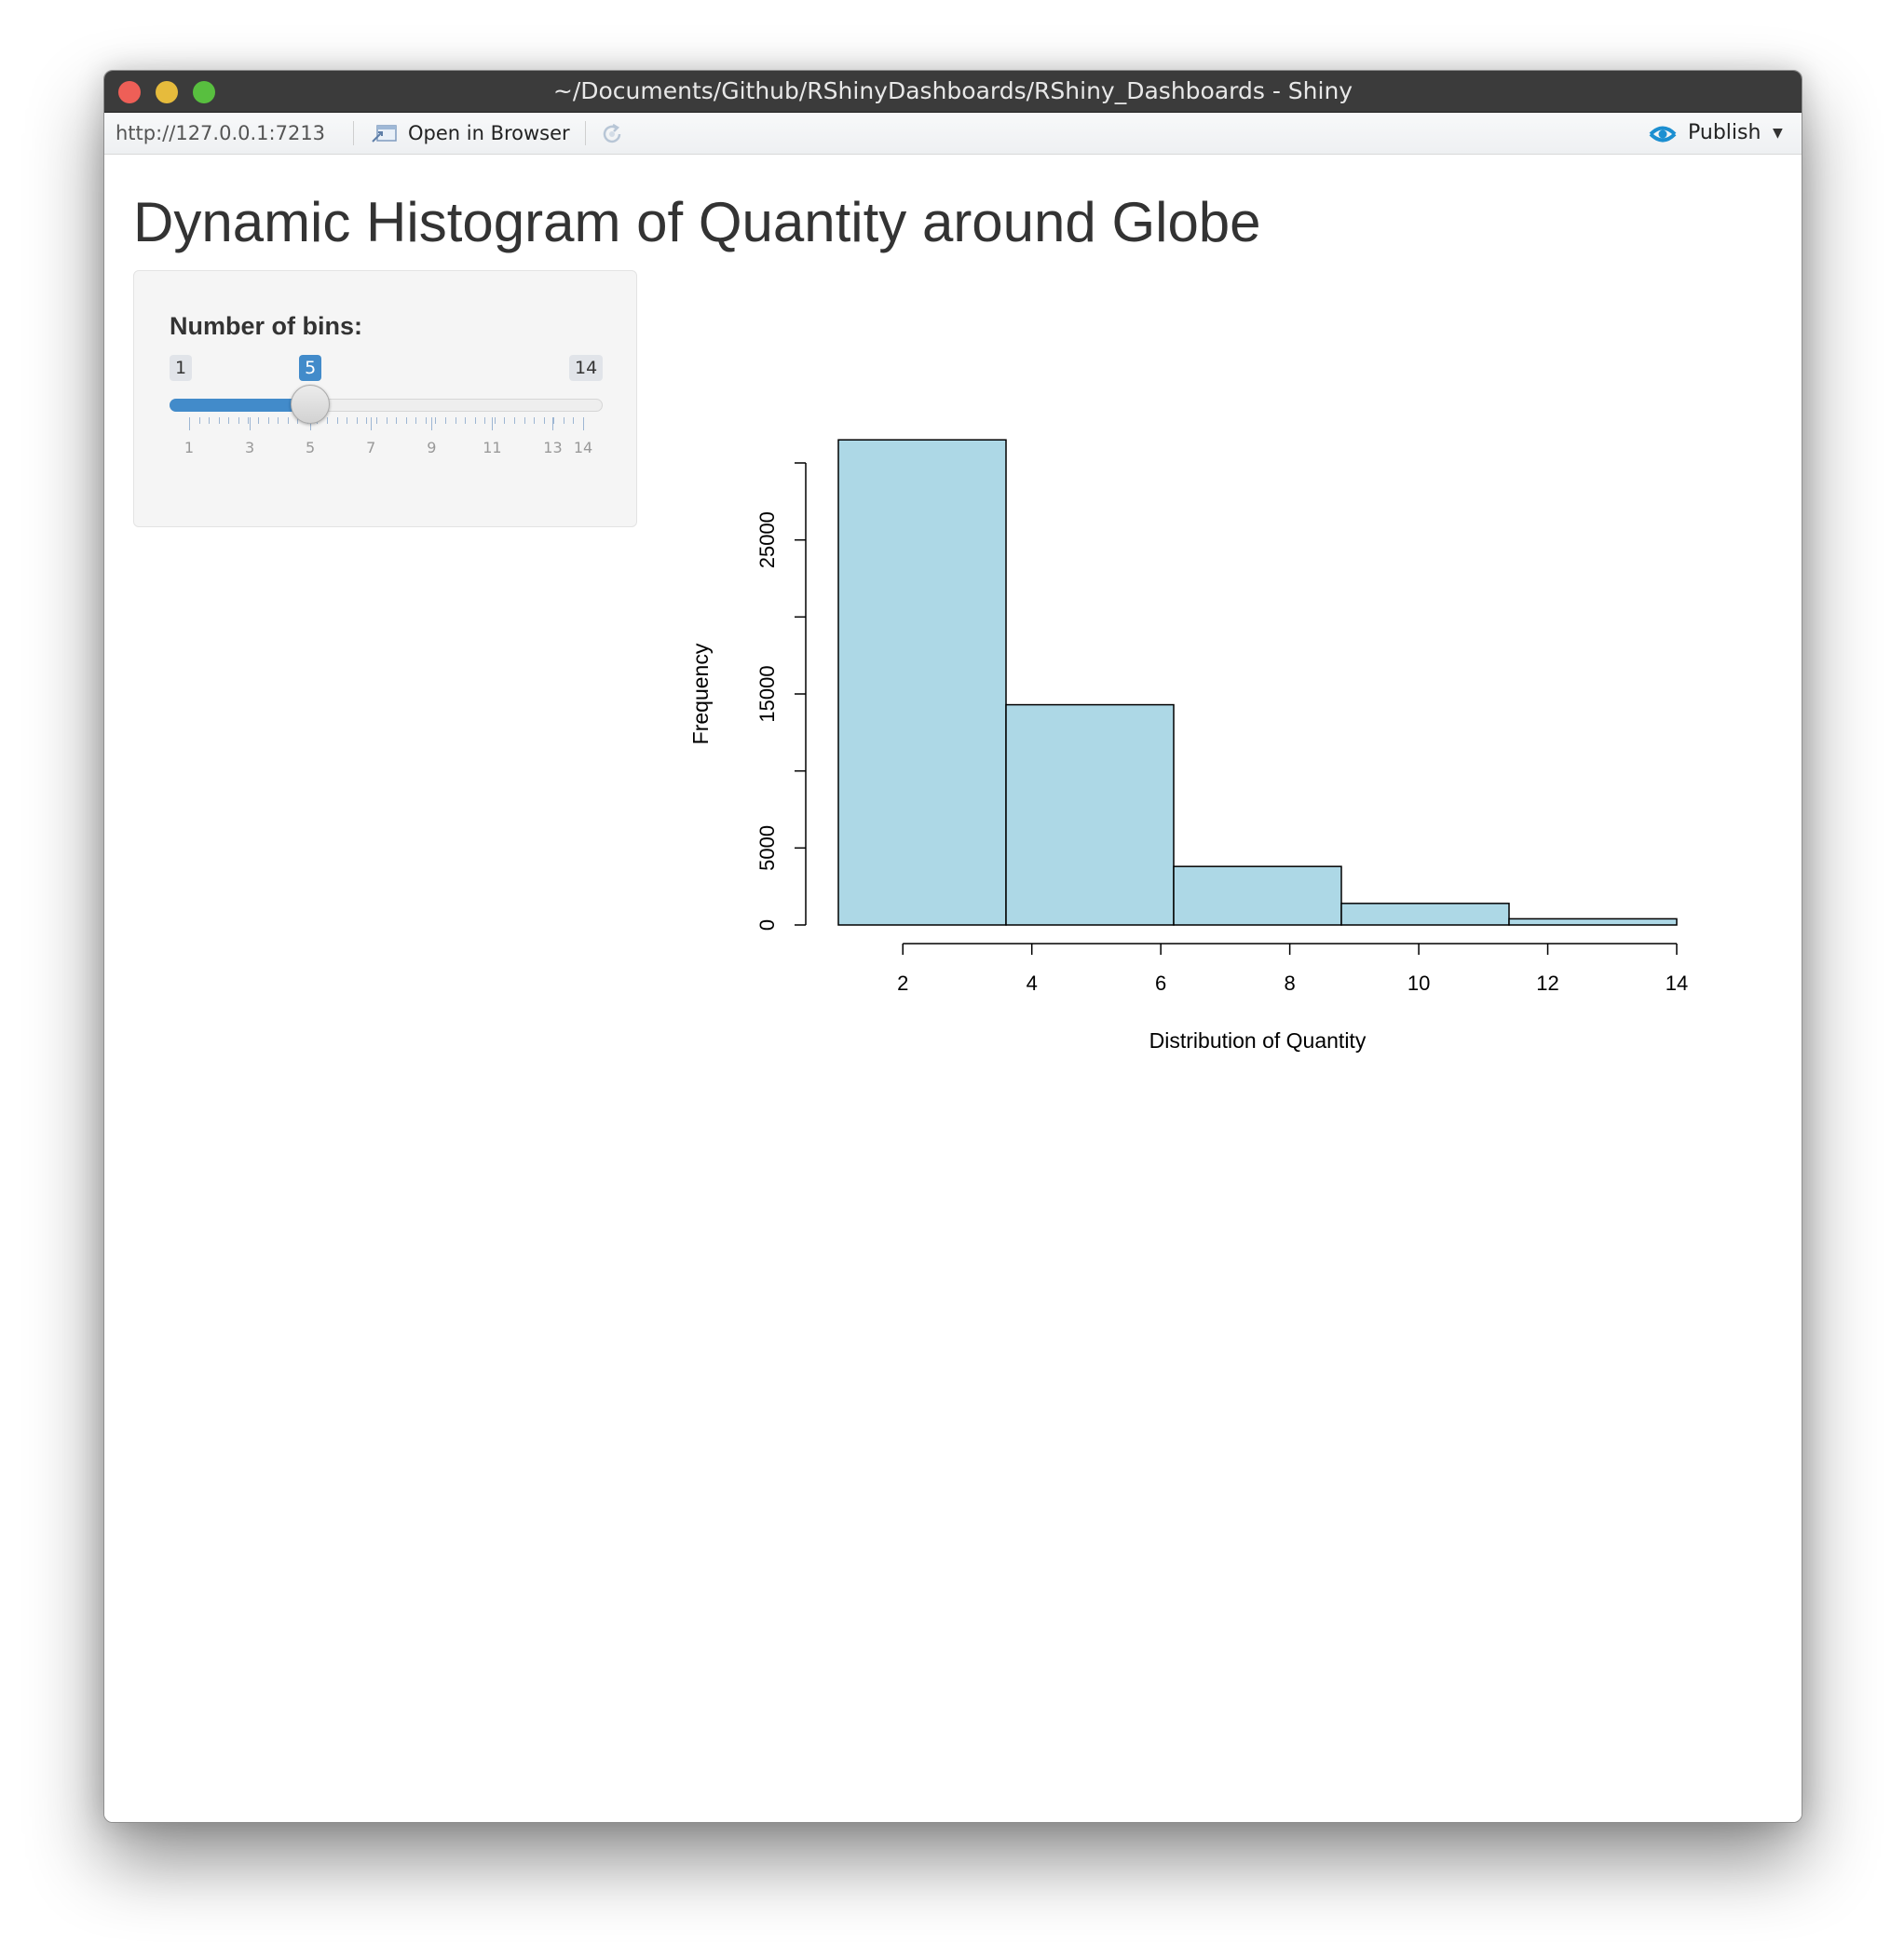 The height and width of the screenshot is (1958, 1904). What do you see at coordinates (432, 447) in the screenshot?
I see `slider-tick-label: 9` at bounding box center [432, 447].